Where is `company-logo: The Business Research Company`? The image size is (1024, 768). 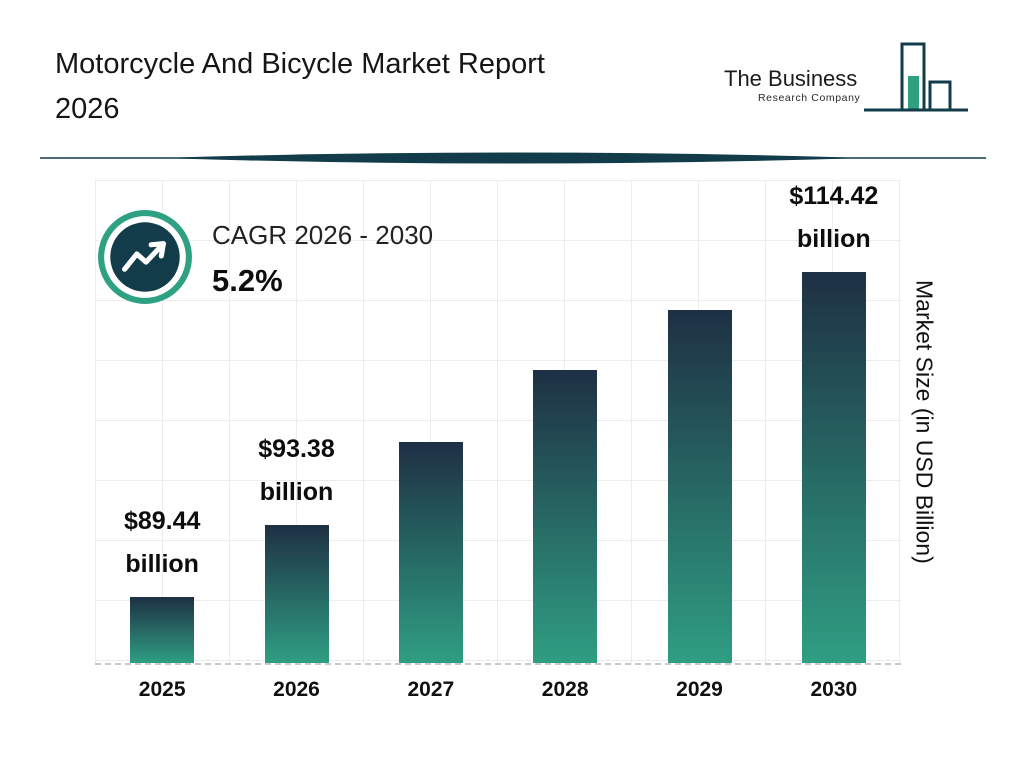
company-logo: The Business Research Company is located at coordinates (847, 84).